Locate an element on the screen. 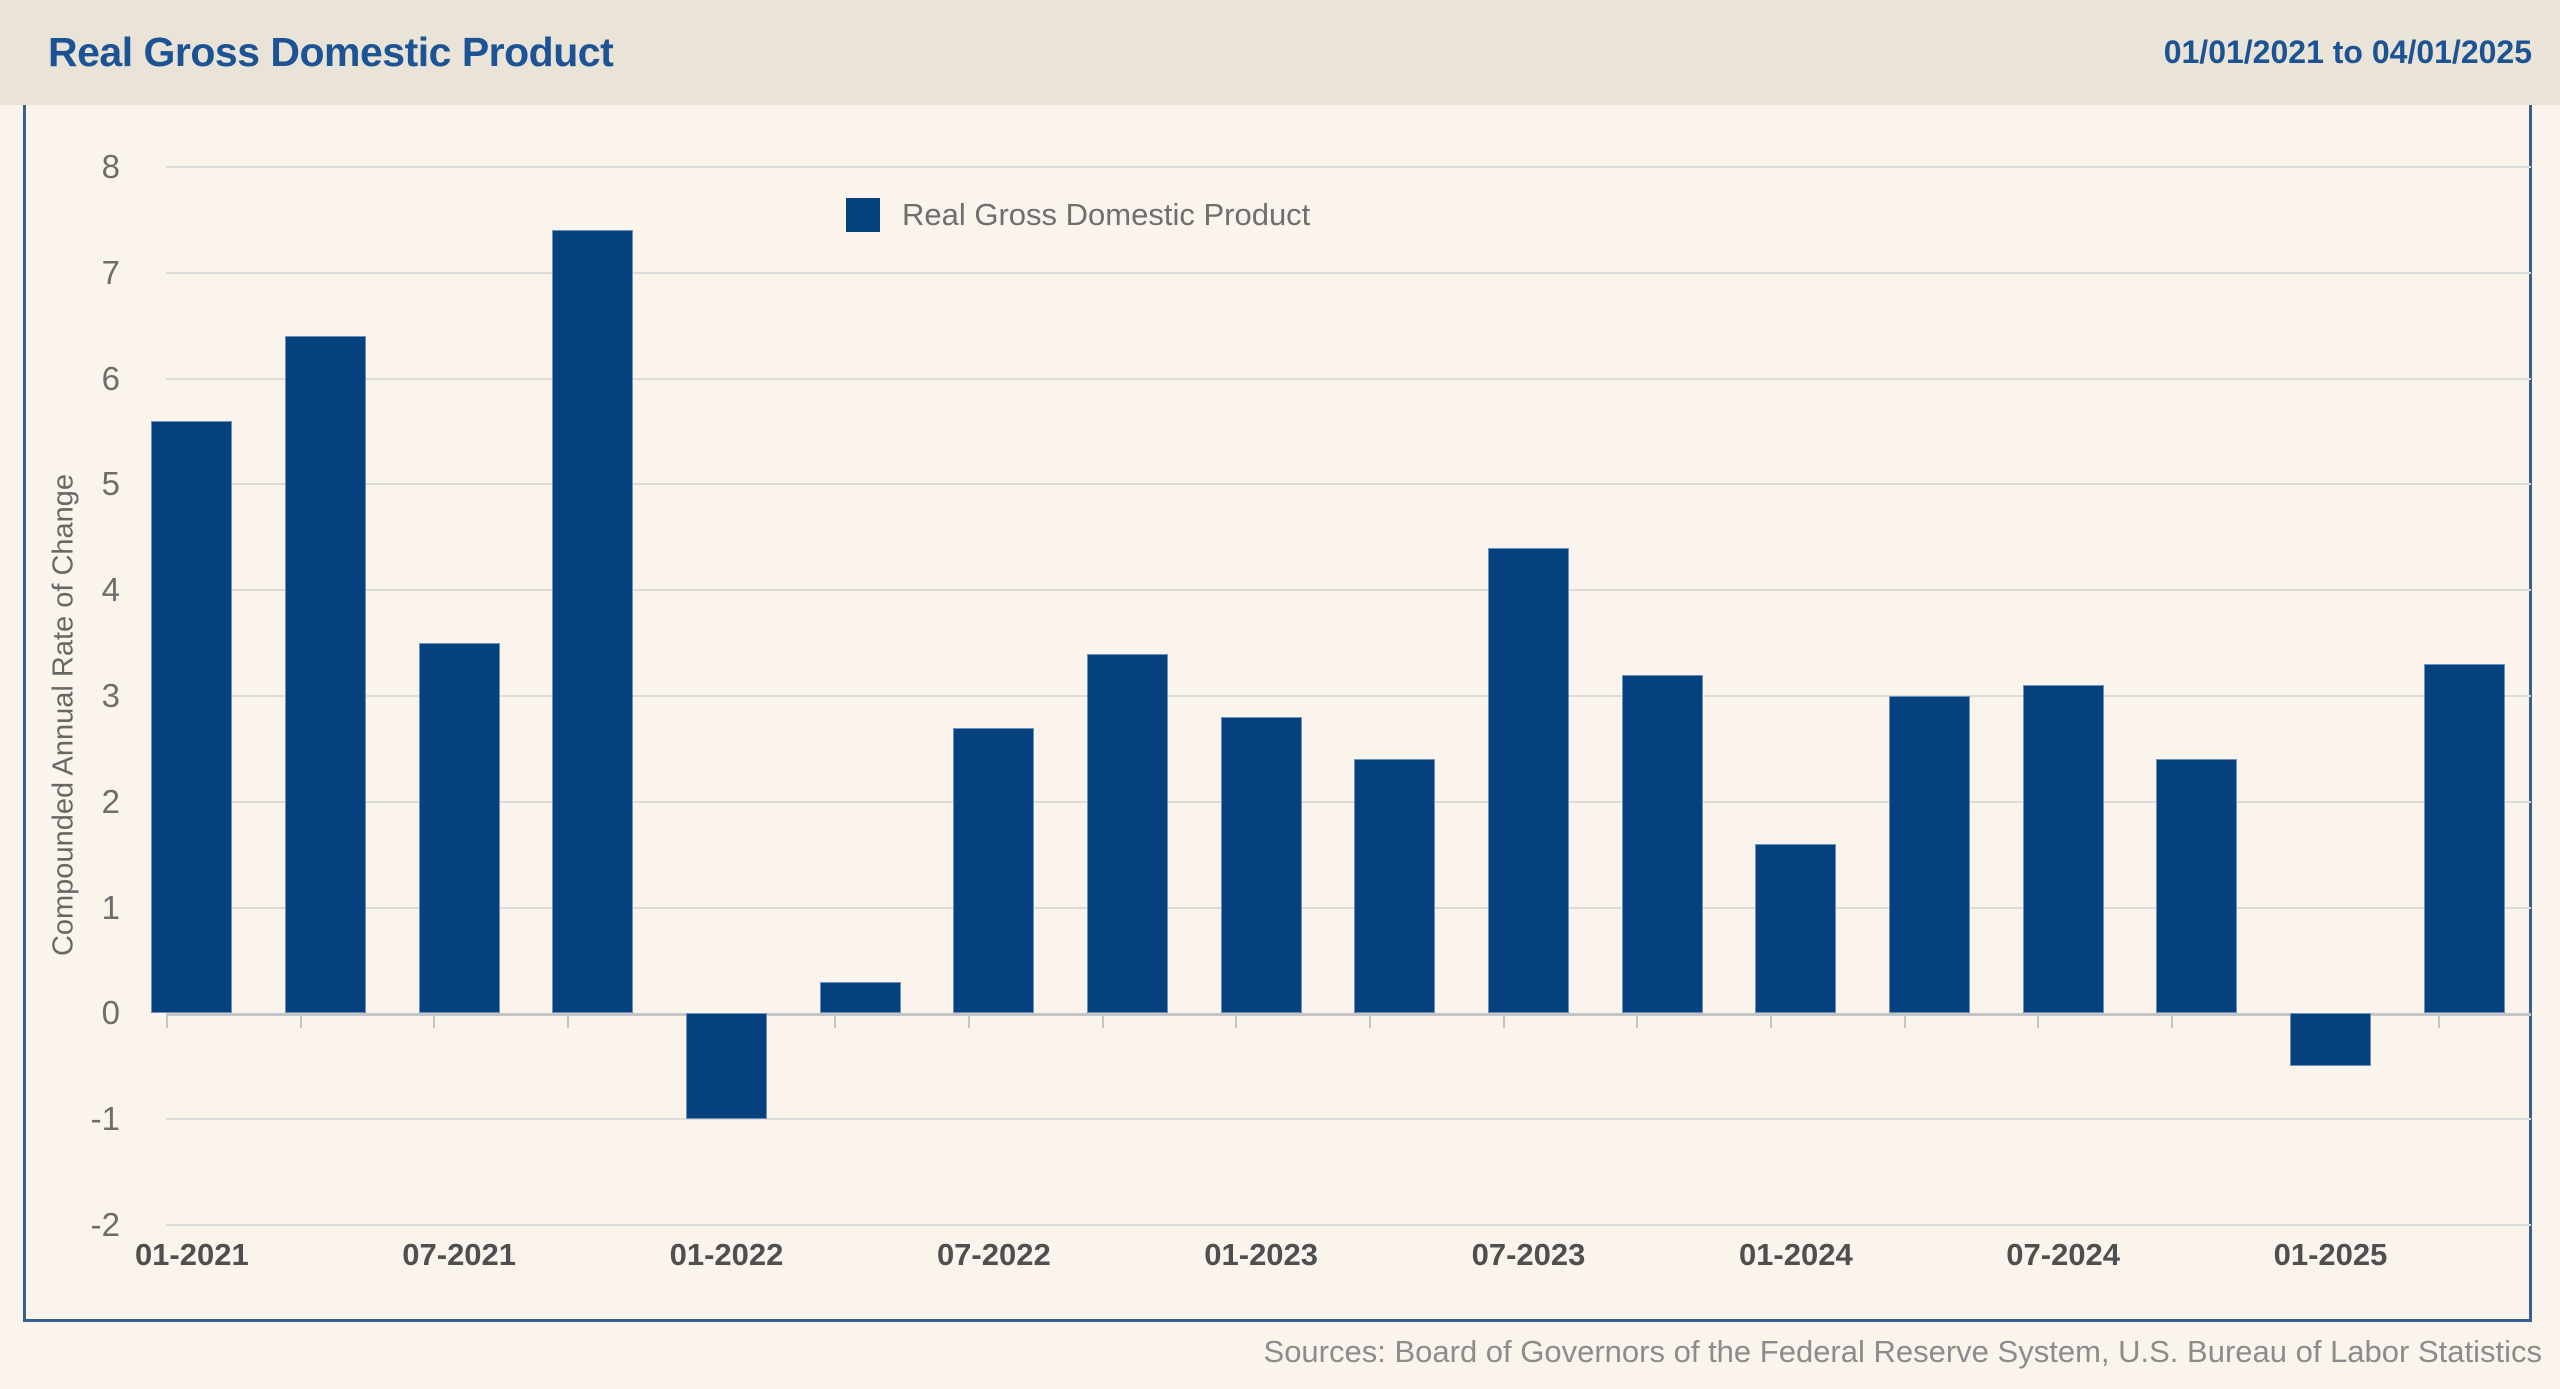  date-range: 01/01/2021 to 04/01/2025 is located at coordinates (2347, 52).